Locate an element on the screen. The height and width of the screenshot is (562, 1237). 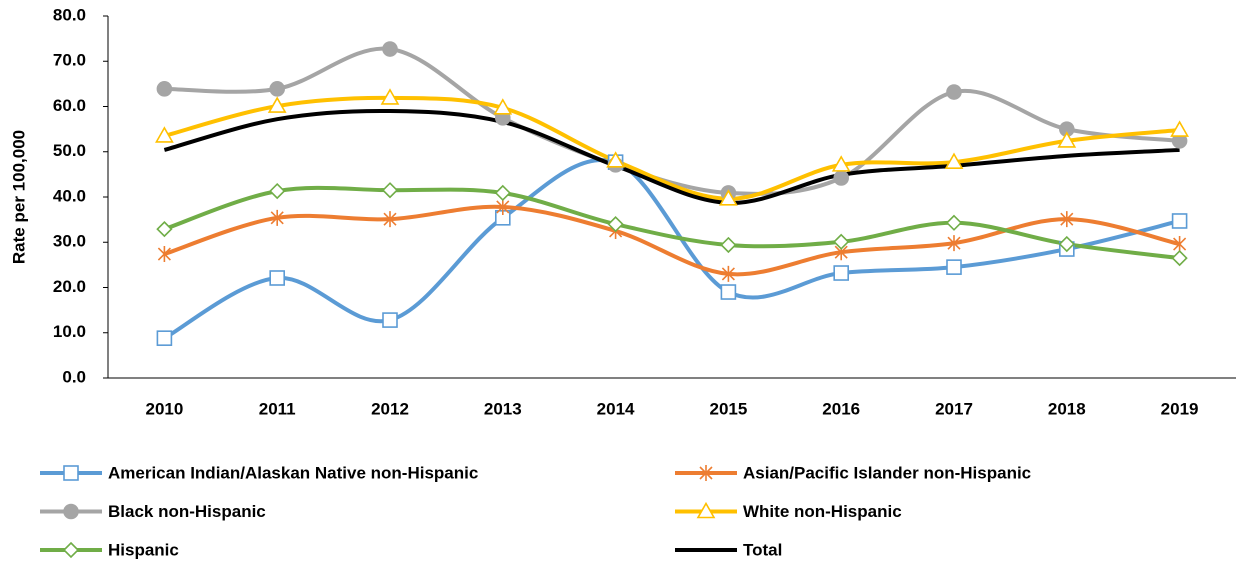
legend-label: White non-Hispanic is located at coordinates (822, 511).